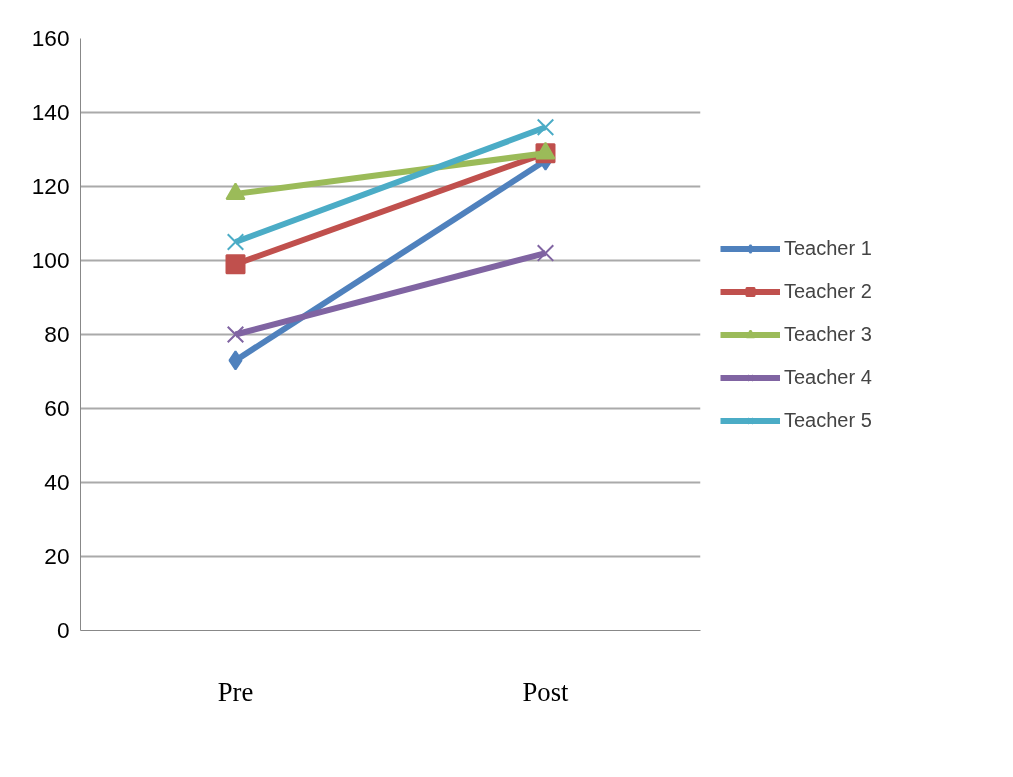 This screenshot has width=1013, height=777. What do you see at coordinates (50, 186) in the screenshot?
I see `y-tick-label: 120` at bounding box center [50, 186].